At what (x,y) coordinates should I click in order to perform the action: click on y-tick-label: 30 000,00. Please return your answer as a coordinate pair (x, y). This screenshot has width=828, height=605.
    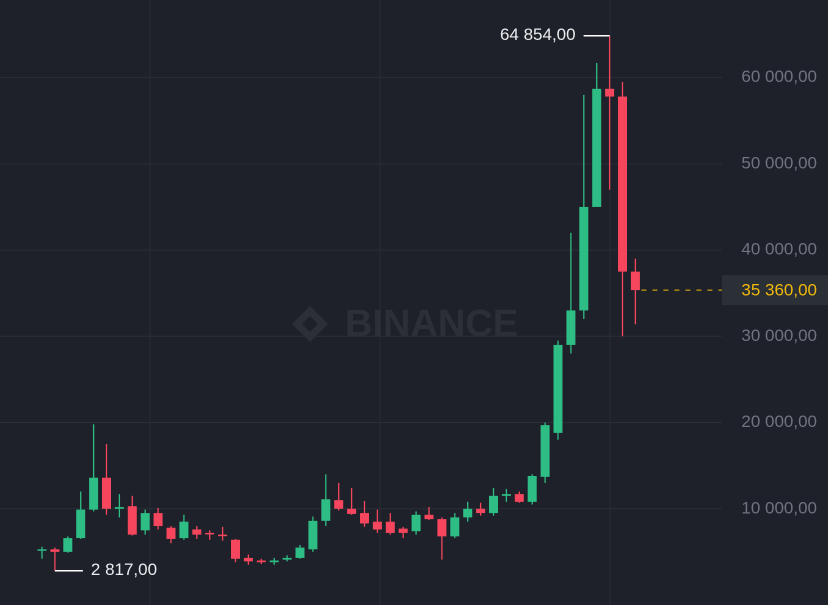
    Looking at the image, I should click on (779, 335).